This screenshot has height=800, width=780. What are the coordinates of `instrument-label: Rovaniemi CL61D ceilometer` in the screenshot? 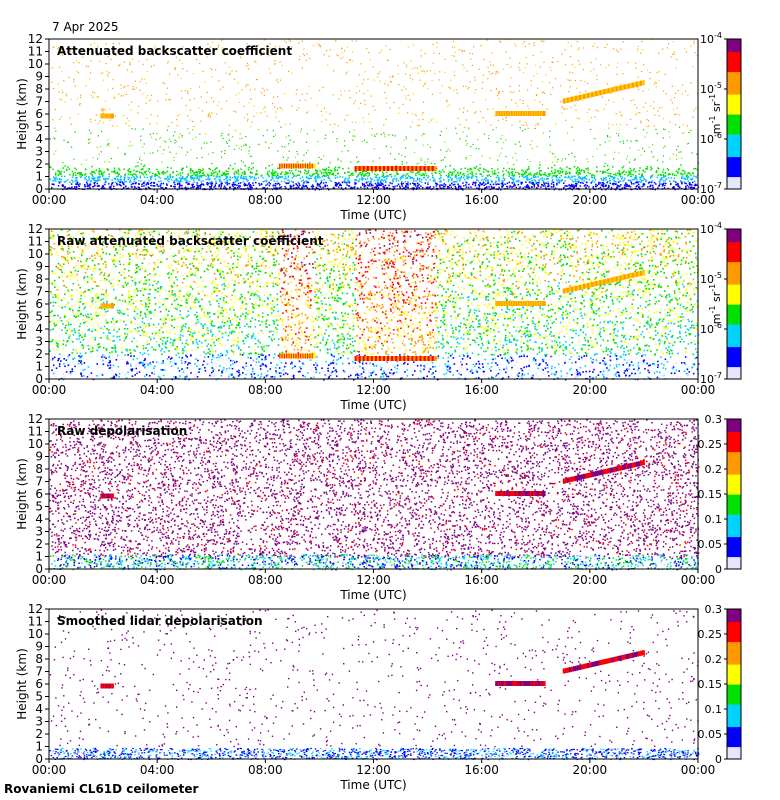 It's located at (101, 789).